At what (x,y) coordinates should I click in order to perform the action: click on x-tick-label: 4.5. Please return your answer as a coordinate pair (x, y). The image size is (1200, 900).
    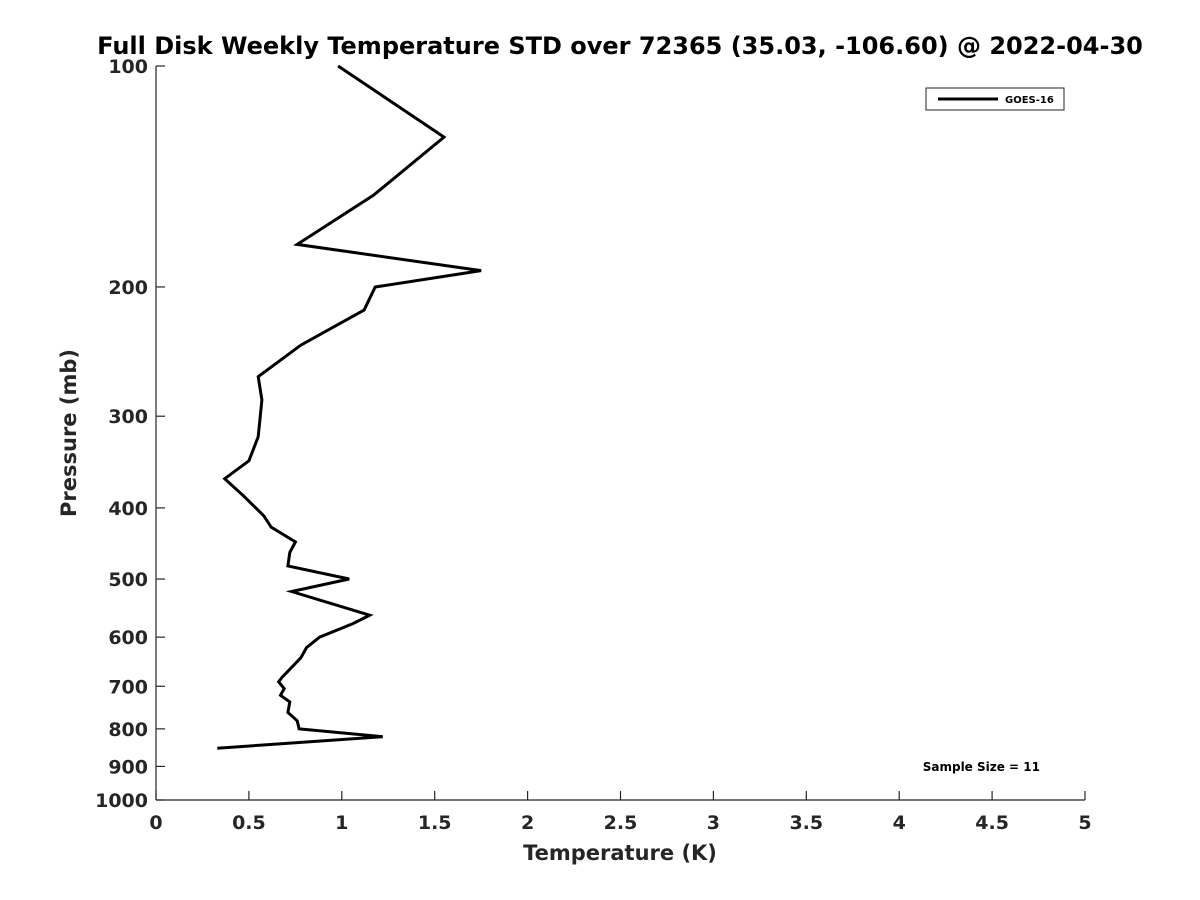
    Looking at the image, I should click on (992, 823).